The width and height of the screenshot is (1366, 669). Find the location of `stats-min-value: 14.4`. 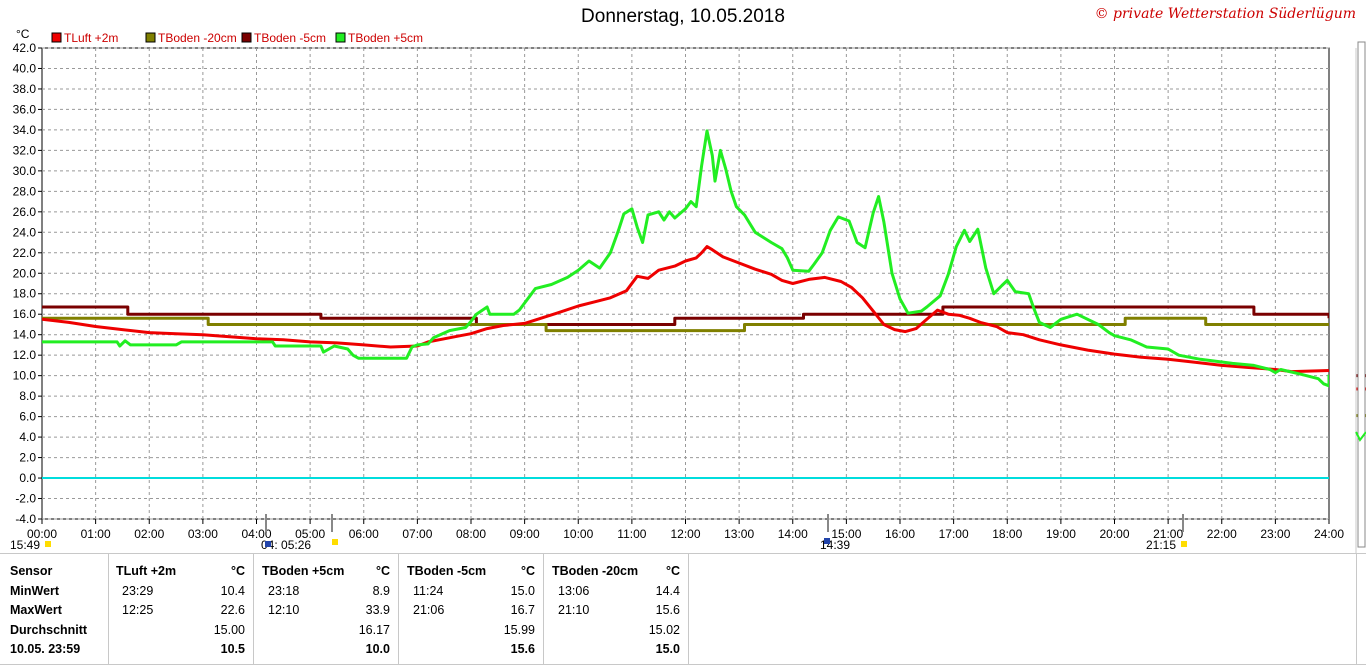

stats-min-value: 14.4 is located at coordinates (667, 591).